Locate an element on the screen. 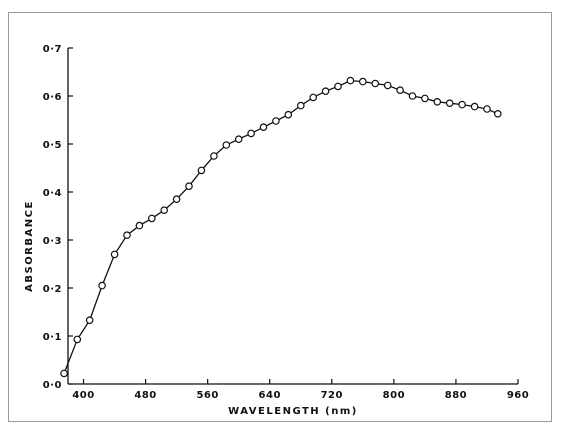 This screenshot has width=564, height=432. x-tick-label: 480 is located at coordinates (145, 395).